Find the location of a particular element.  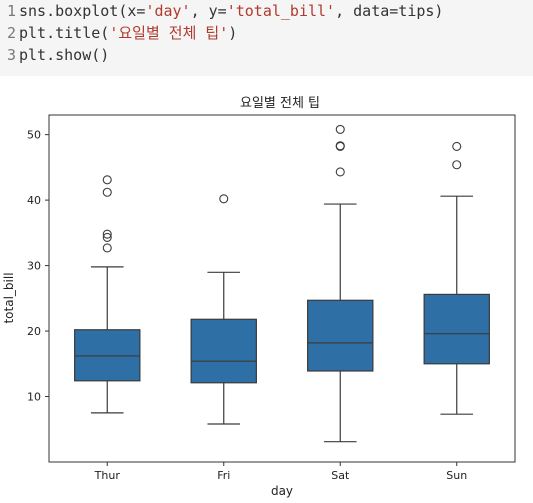

y-tick-label: 40 is located at coordinates (34, 200).